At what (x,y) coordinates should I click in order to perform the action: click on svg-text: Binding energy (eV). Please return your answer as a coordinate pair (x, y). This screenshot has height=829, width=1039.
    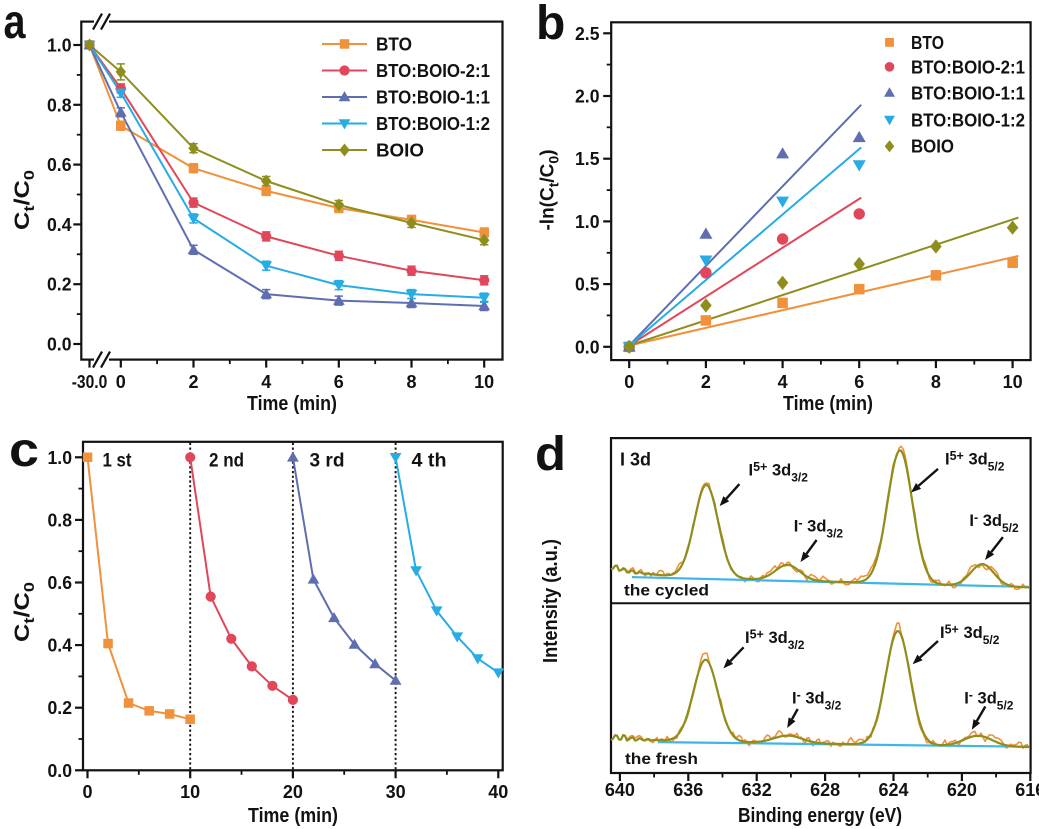
    Looking at the image, I should click on (820, 816).